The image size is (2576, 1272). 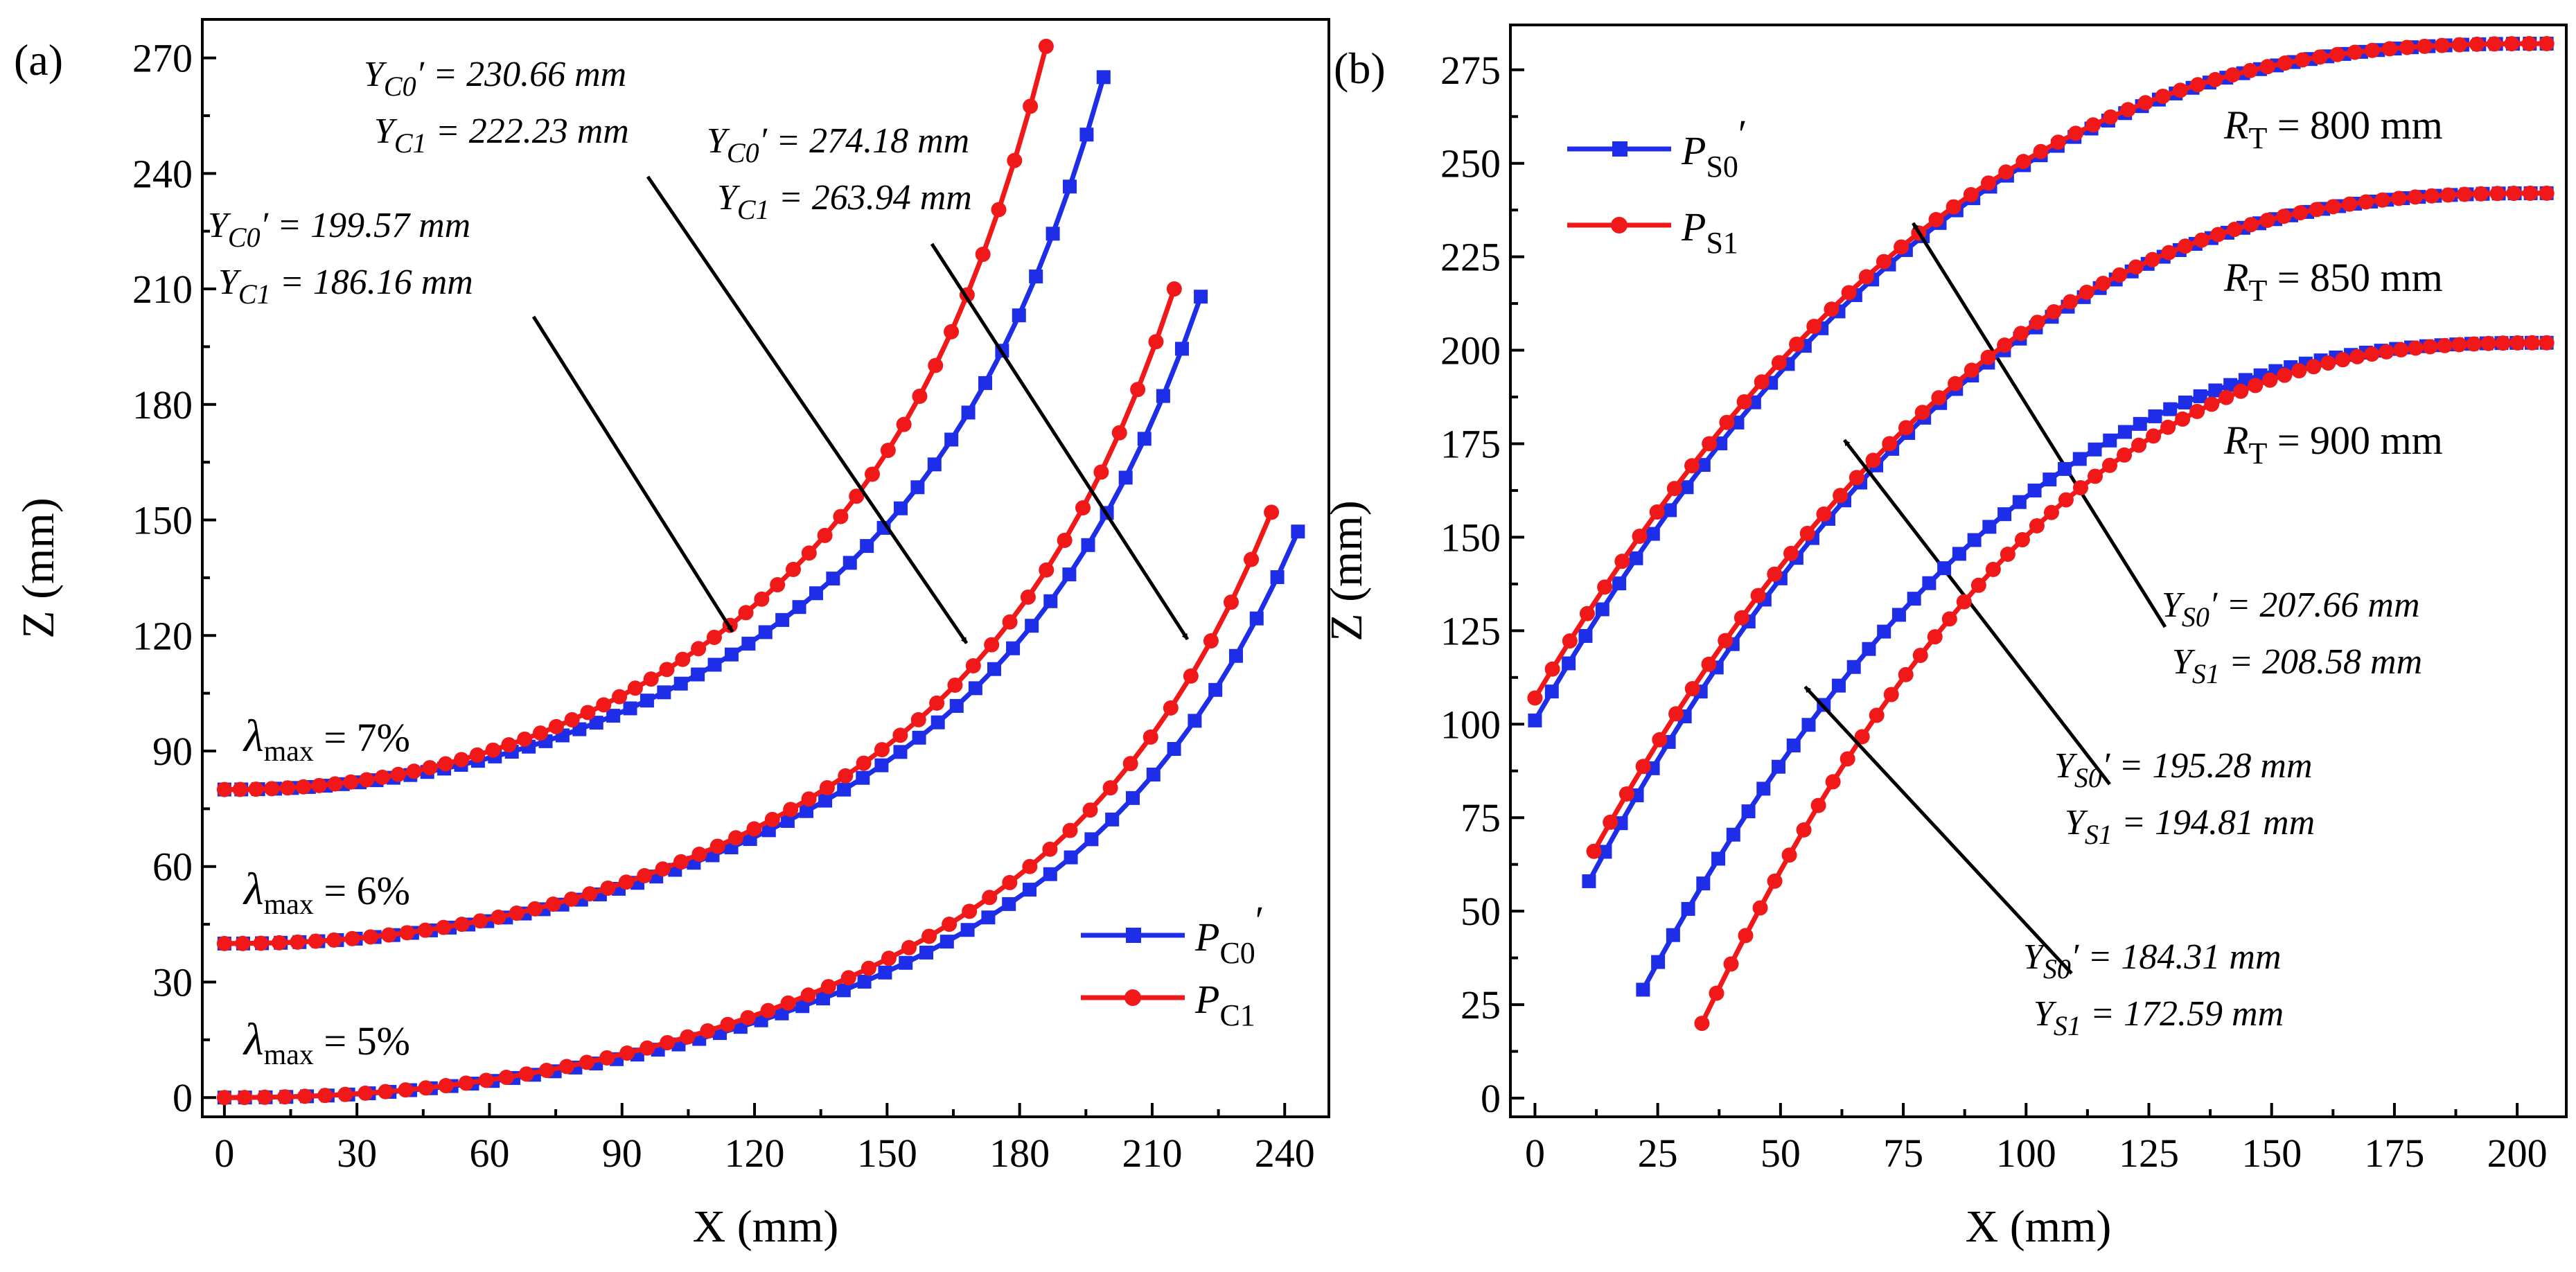 I want to click on annotation-b-1-line1: YS0′ = 195.28 mm, so click(x=2183, y=769).